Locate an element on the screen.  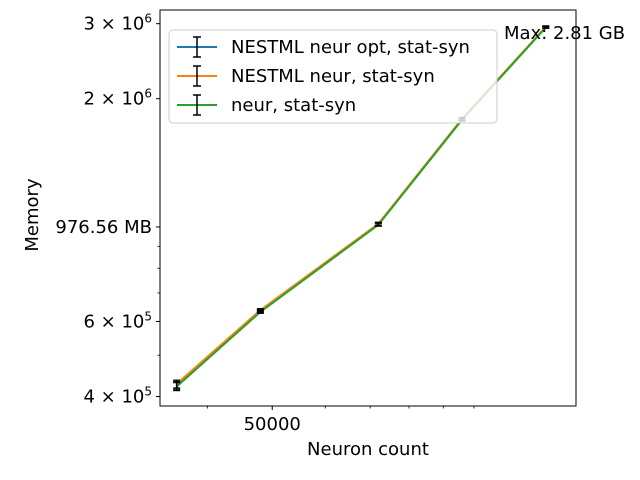
legend-entry: neur, stat-syn is located at coordinates (266, 105).